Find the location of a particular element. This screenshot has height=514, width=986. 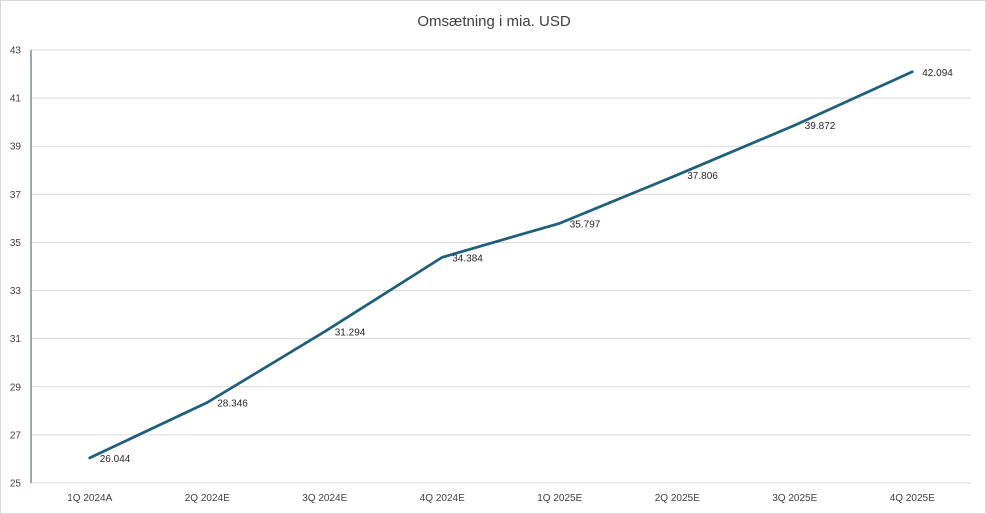

y-tick-label: 39 is located at coordinates (16, 147).